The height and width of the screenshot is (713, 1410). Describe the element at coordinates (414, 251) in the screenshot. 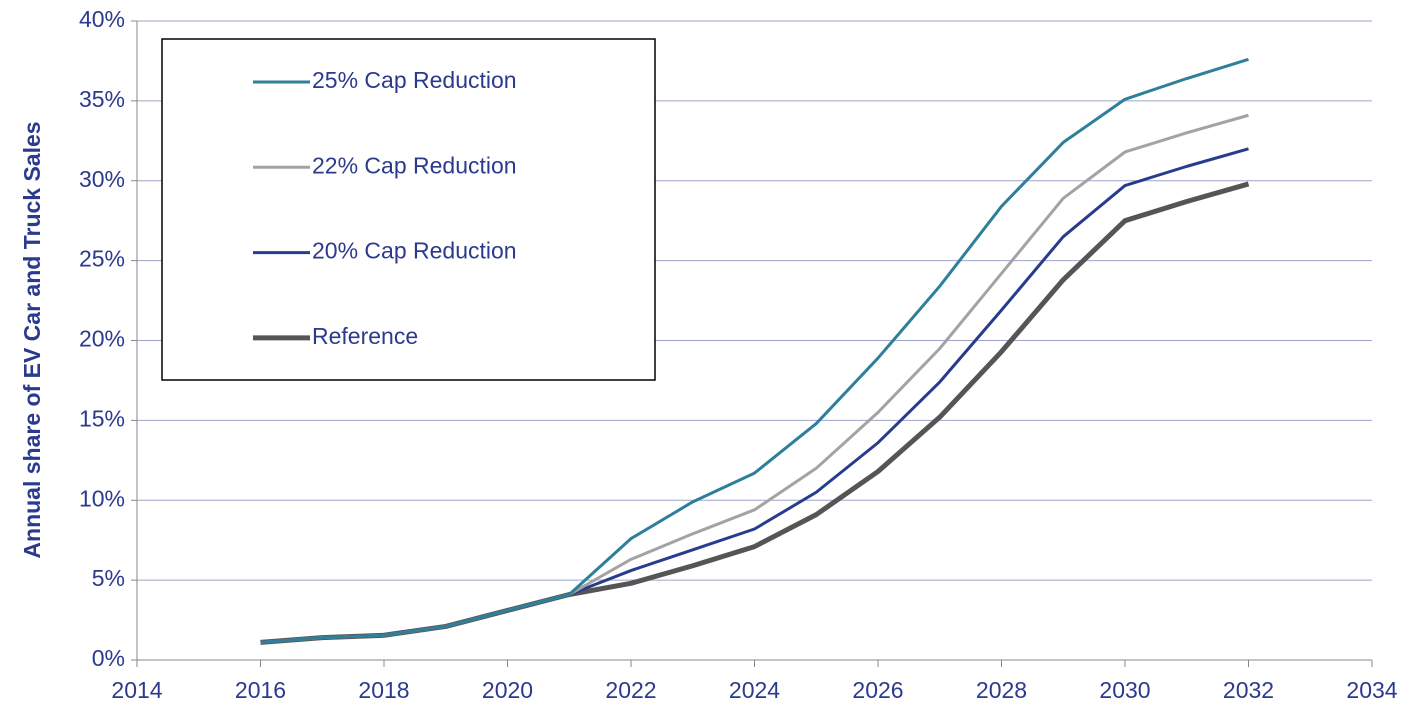

I see `legend-label: 20% Cap Reduction` at that location.